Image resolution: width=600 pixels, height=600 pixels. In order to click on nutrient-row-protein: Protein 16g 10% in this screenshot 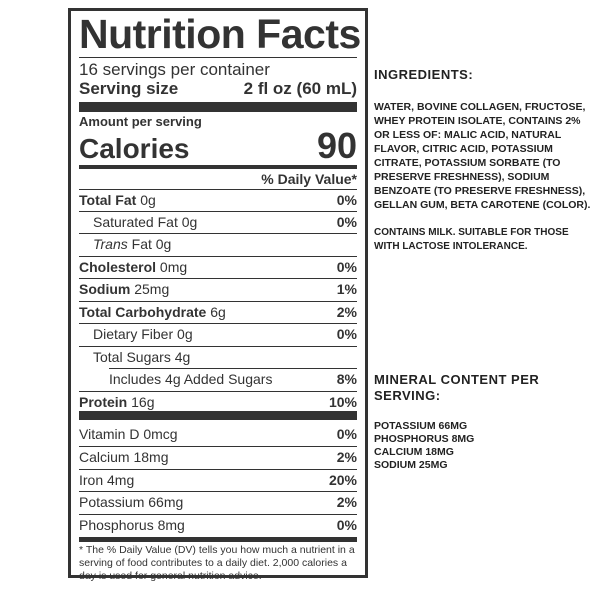, I will do `click(218, 400)`.